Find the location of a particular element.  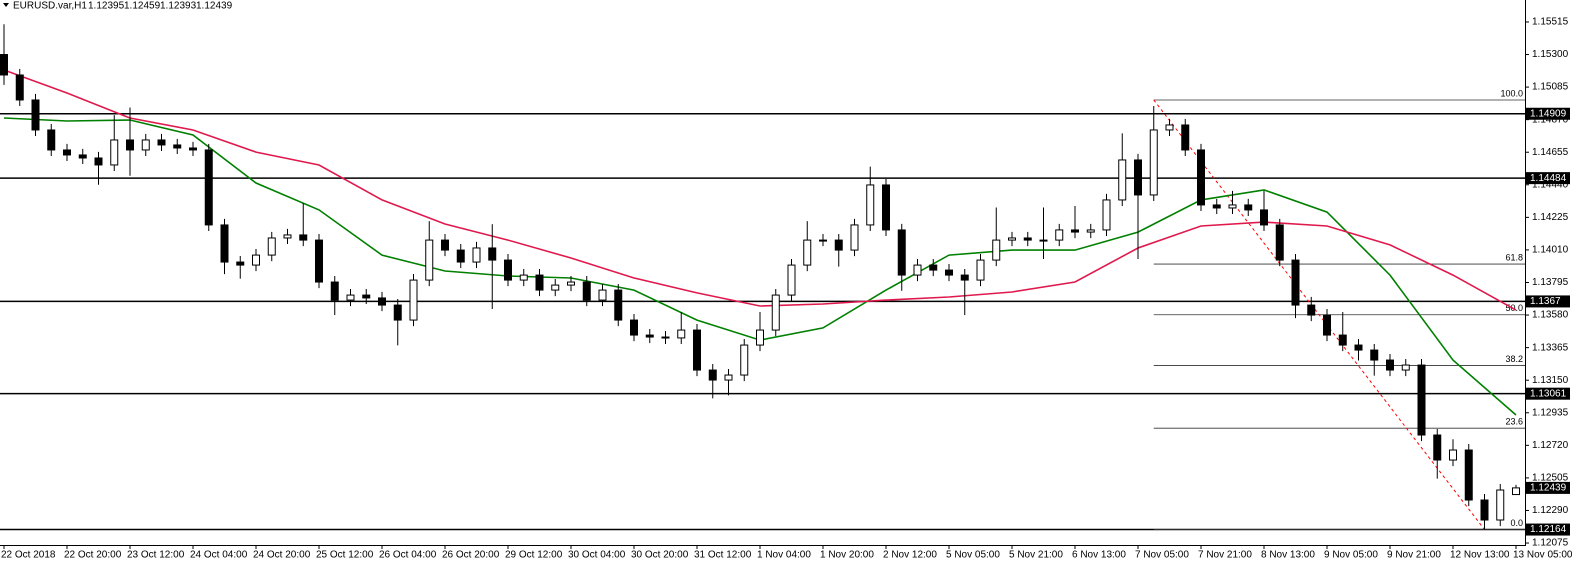

y-tick-label: 1.14870 is located at coordinates (1550, 119).